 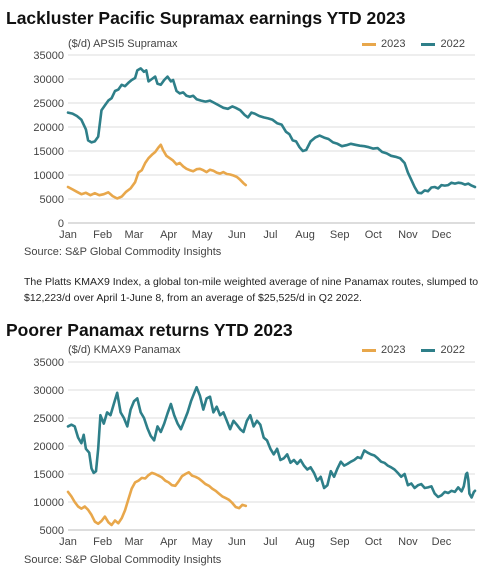 I want to click on chart2-title: Poorer Panamax returns YTD 2023, so click(x=149, y=330).